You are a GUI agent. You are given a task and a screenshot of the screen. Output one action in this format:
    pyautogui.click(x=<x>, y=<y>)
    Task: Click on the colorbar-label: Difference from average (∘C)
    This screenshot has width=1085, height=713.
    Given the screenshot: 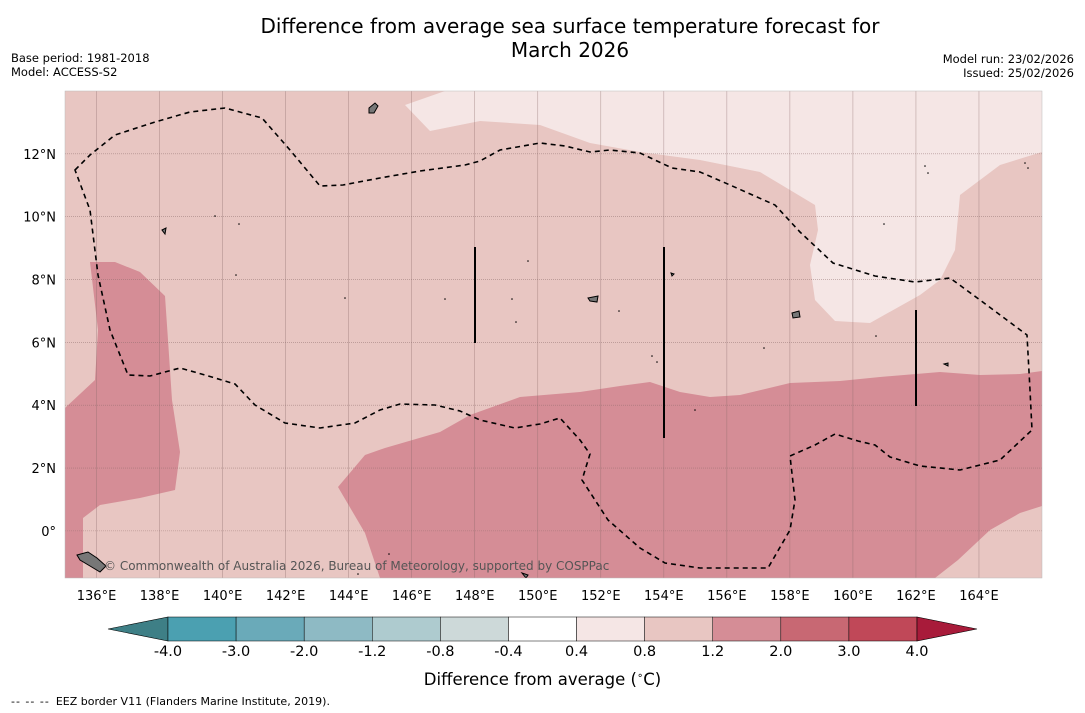 What is the action you would take?
    pyautogui.click(x=542, y=679)
    